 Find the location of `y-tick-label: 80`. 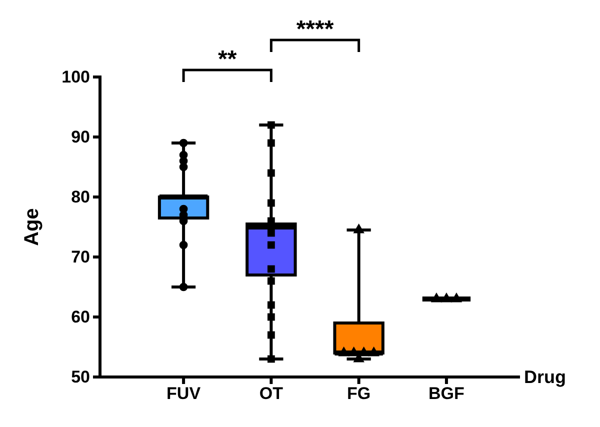

y-tick-label: 80 is located at coordinates (80, 196).